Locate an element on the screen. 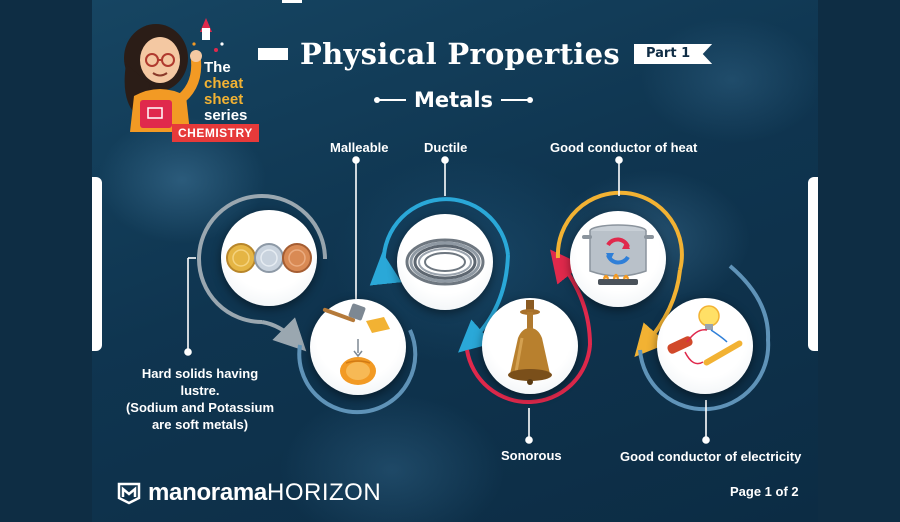  property-circle-bulb is located at coordinates (705, 346).